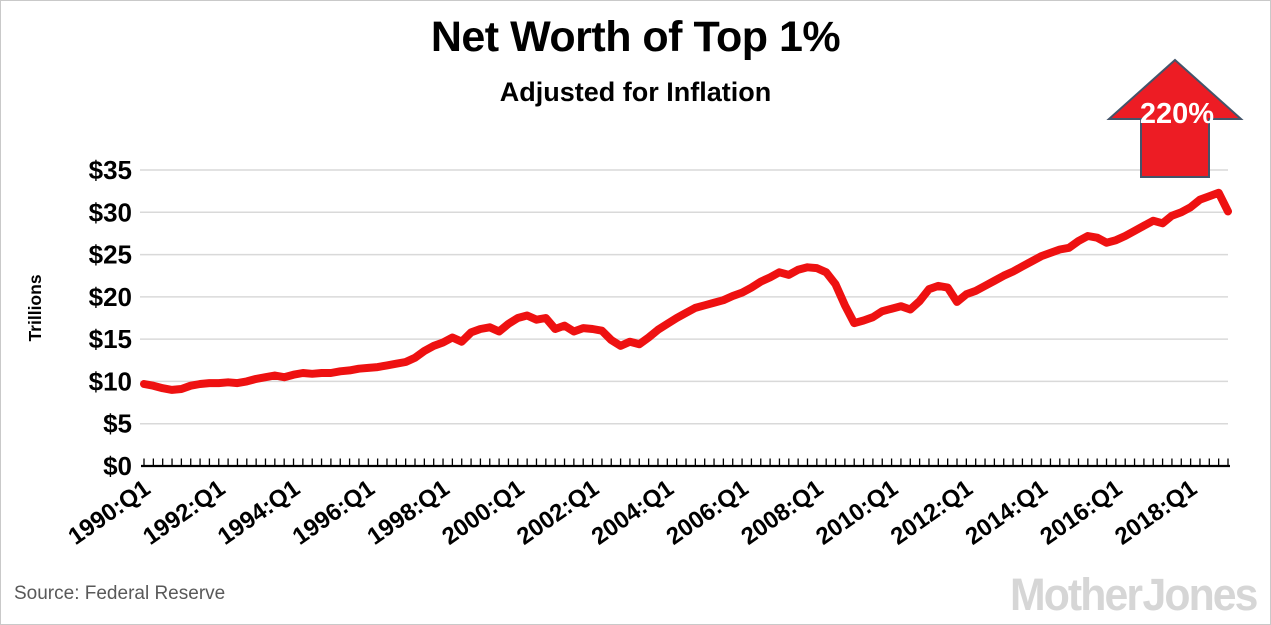  I want to click on svg-text: 2010:Q1, so click(857, 513).